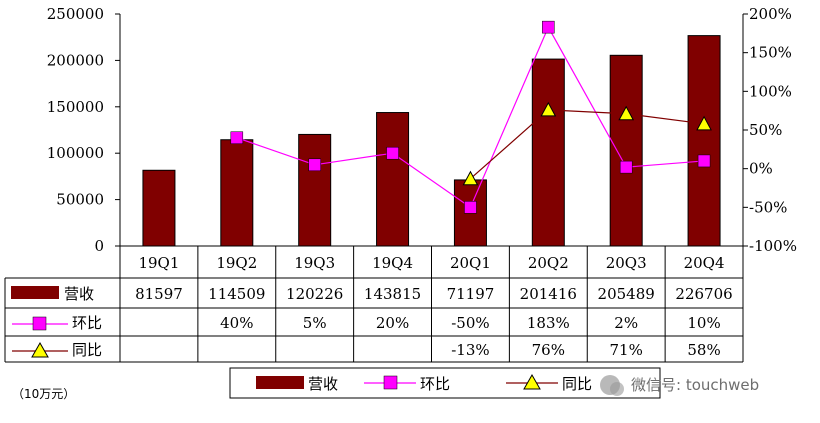 This screenshot has height=423, width=820. I want to click on right-tick-label: 200%, so click(770, 14).